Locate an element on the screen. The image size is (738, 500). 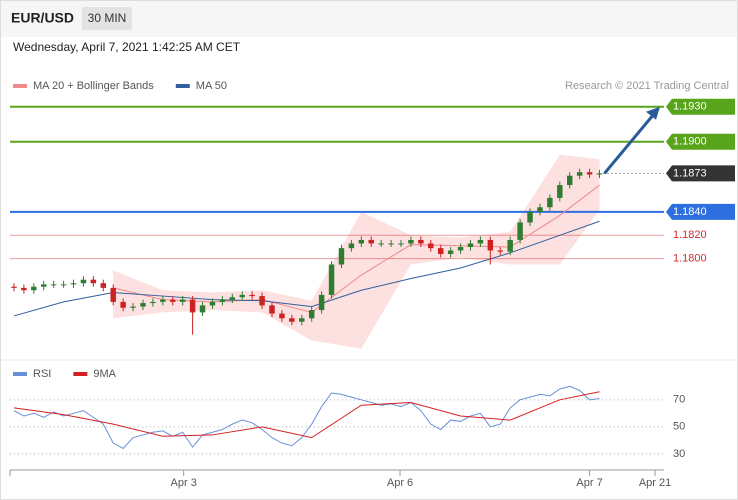
legend-label: 9MA is located at coordinates (104, 374).